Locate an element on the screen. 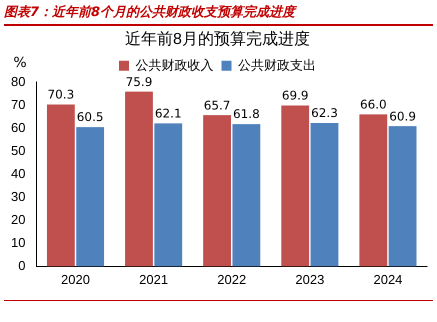 This screenshot has height=322, width=437. x-tick-label: 2020 is located at coordinates (75, 279).